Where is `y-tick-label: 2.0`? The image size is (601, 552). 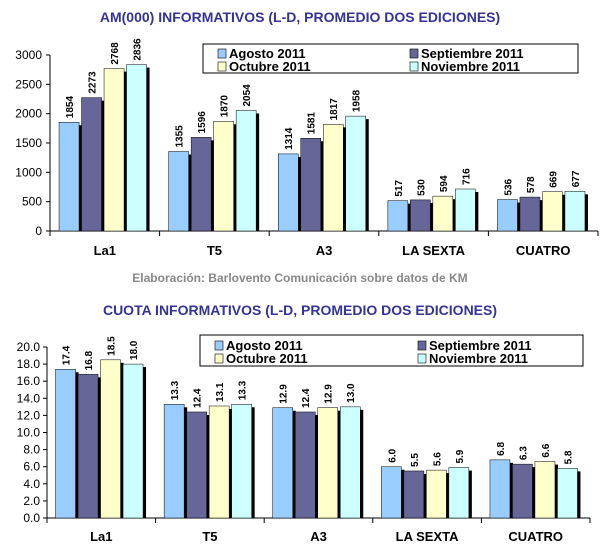 y-tick-label: 2.0 is located at coordinates (31, 501).